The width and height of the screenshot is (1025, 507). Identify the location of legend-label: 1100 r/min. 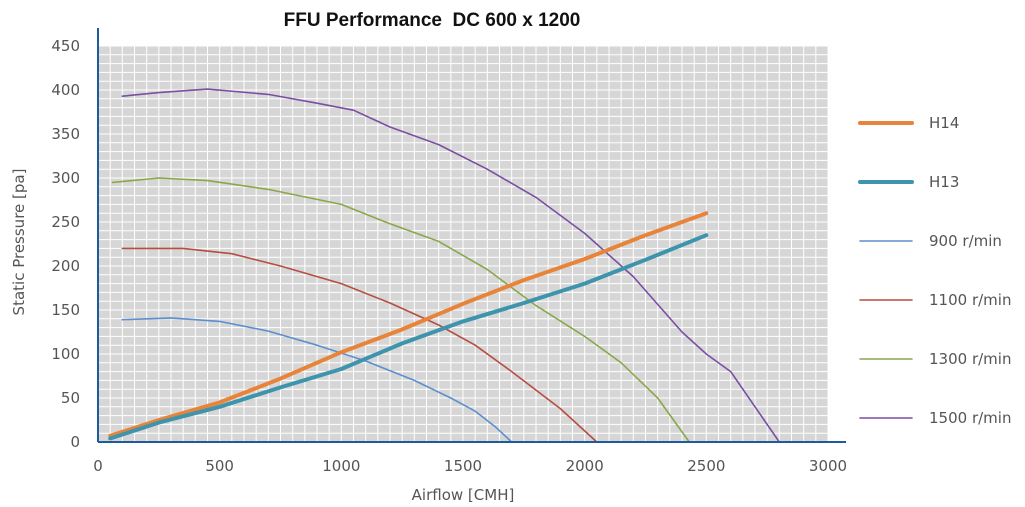
(970, 300).